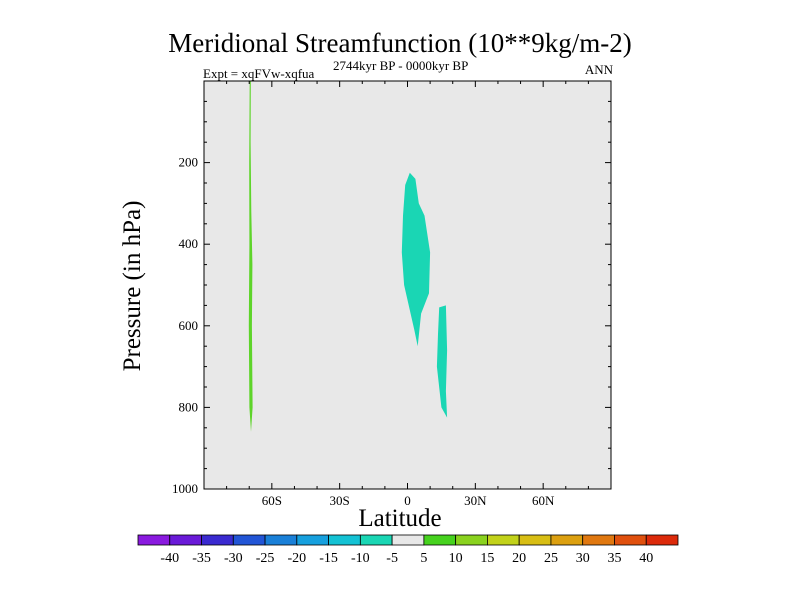  Describe the element at coordinates (265, 558) in the screenshot. I see `colorbar-label: -25` at that location.